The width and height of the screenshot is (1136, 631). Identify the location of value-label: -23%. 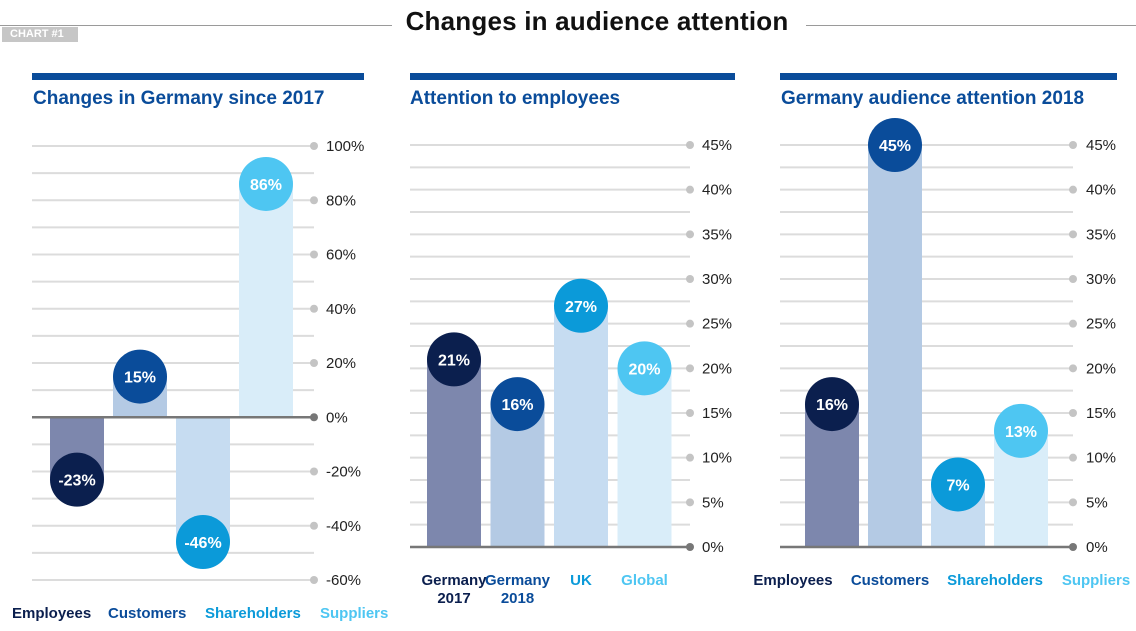
(76, 481).